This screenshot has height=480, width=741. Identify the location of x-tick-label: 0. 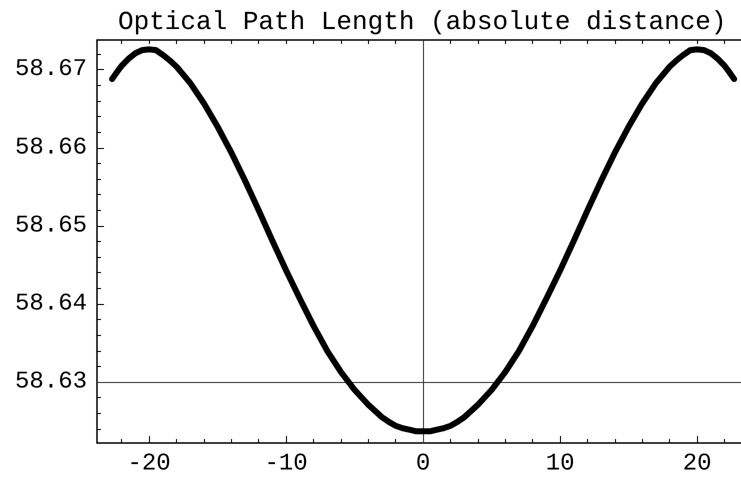
(423, 464).